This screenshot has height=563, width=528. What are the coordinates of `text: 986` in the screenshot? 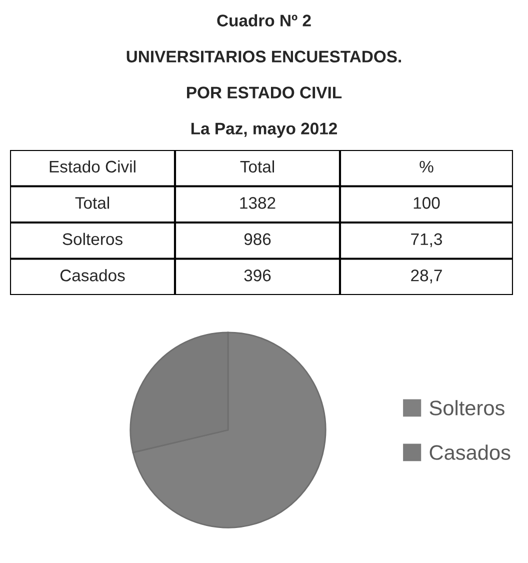 It's located at (257, 239).